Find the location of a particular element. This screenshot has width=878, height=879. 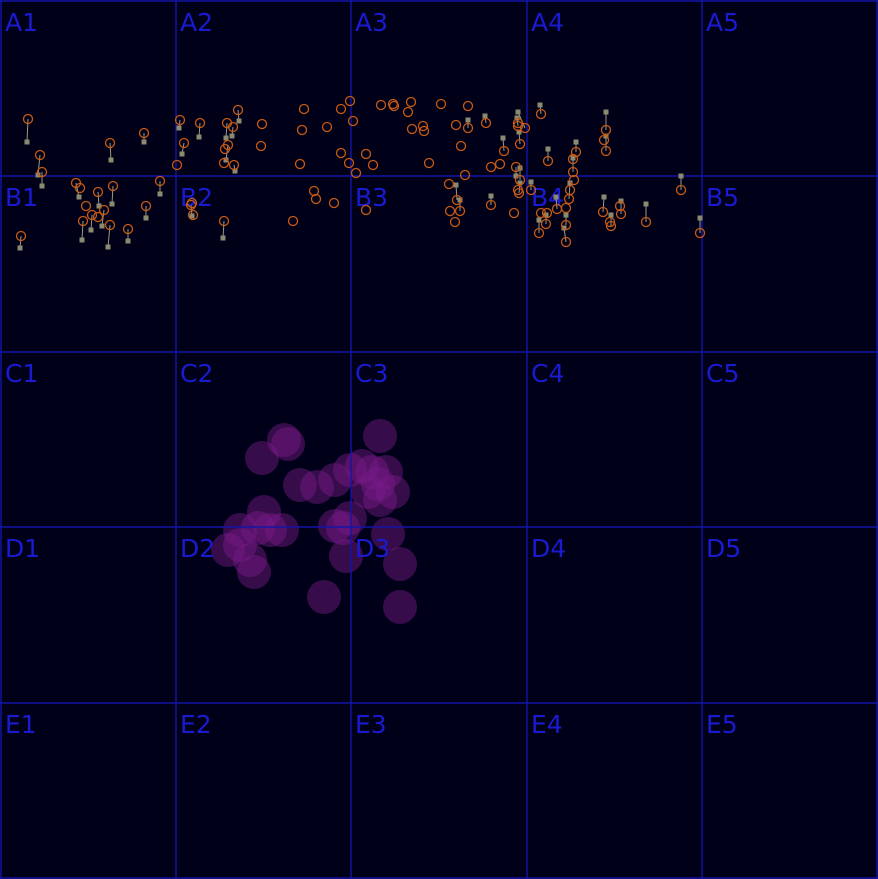

cell-label: A4 is located at coordinates (547, 22).